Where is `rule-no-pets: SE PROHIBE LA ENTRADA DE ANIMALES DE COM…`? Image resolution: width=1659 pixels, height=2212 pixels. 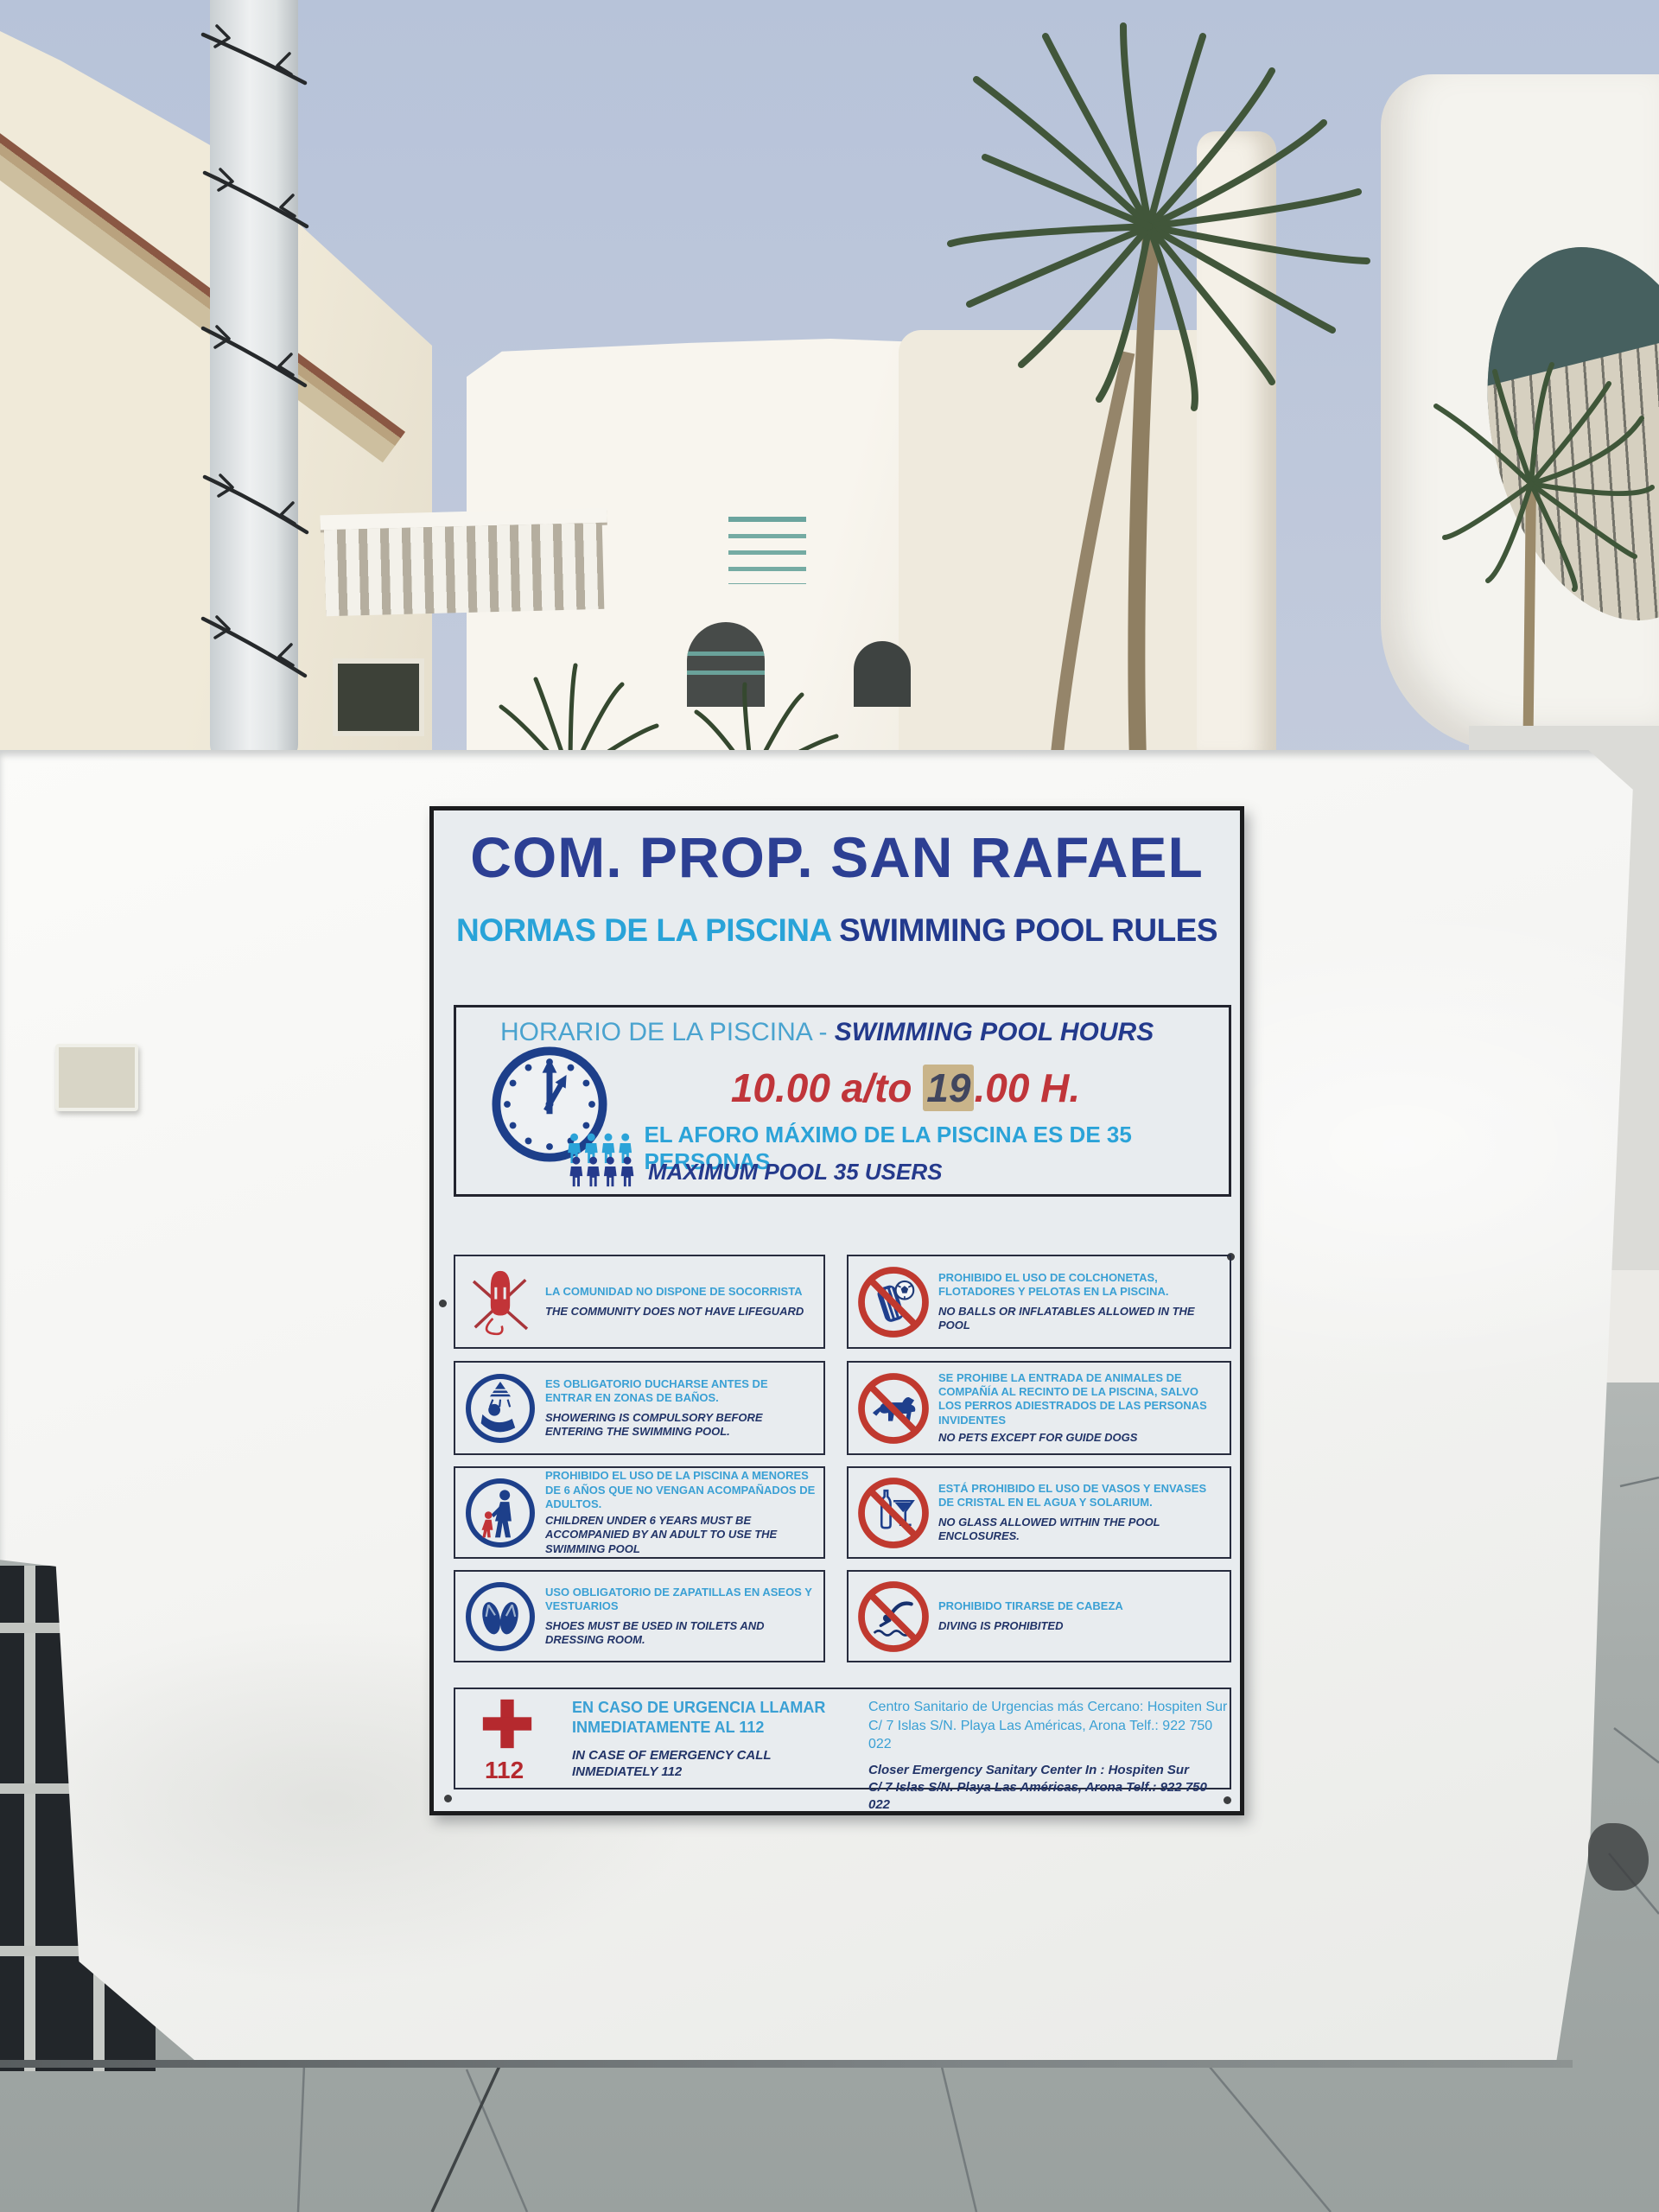
rule-no-pets: SE PROHIBE LA ENTRADA DE ANIMALES DE COM… is located at coordinates (1039, 1408).